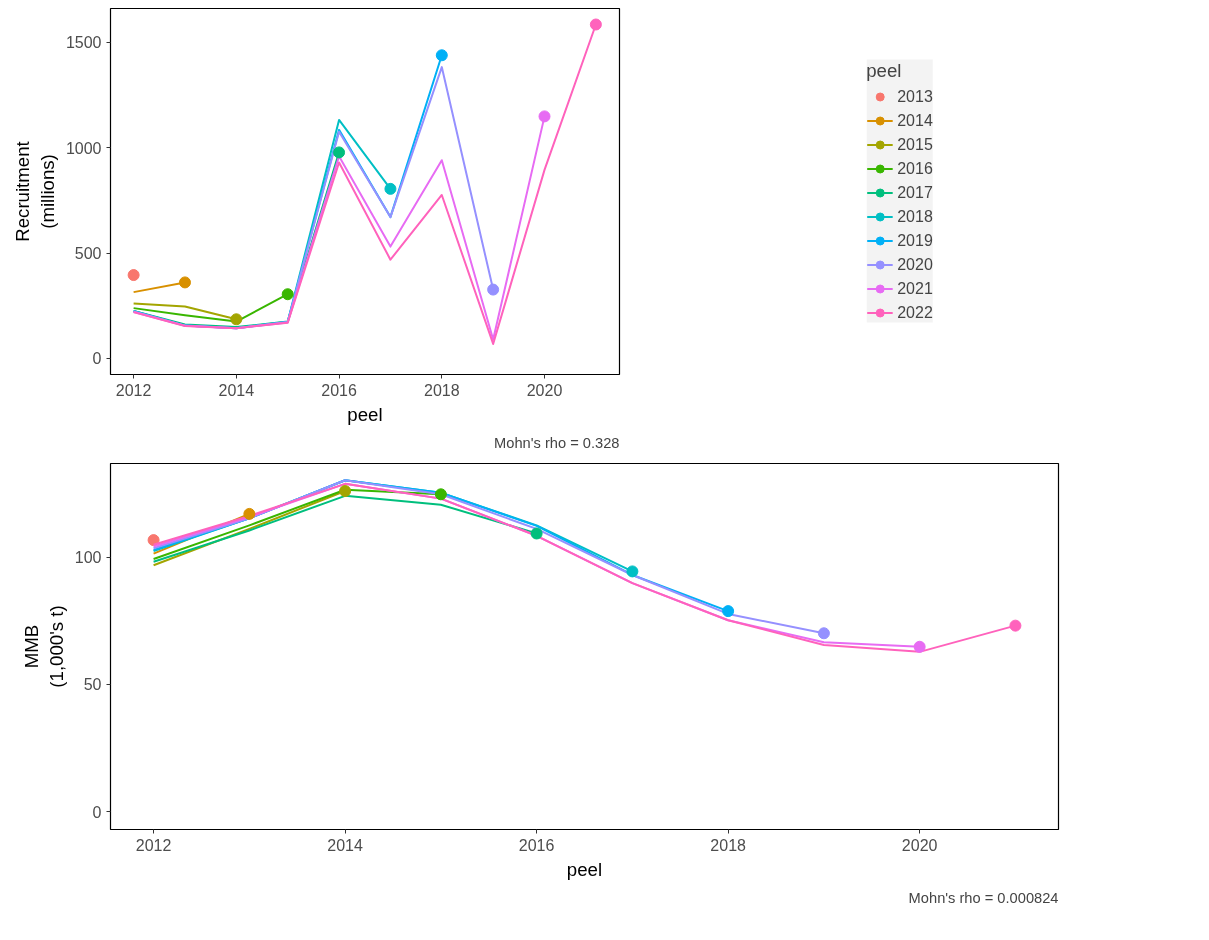 Image resolution: width=1209 pixels, height=940 pixels. Describe the element at coordinates (88, 254) in the screenshot. I see `y-tick-label: 500` at that location.